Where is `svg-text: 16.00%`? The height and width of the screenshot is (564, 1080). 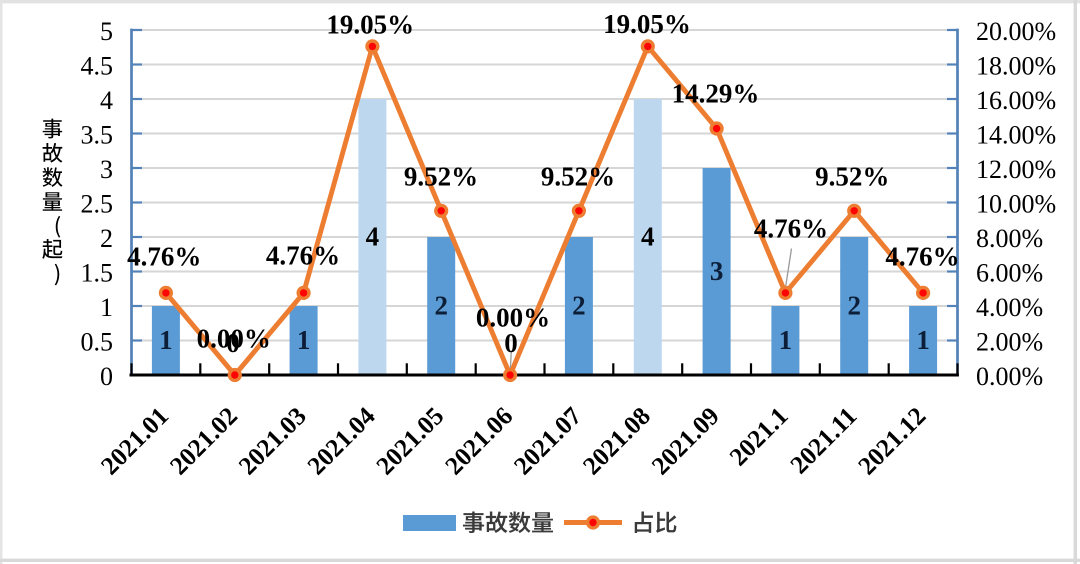
svg-text: 16.00% is located at coordinates (1016, 100).